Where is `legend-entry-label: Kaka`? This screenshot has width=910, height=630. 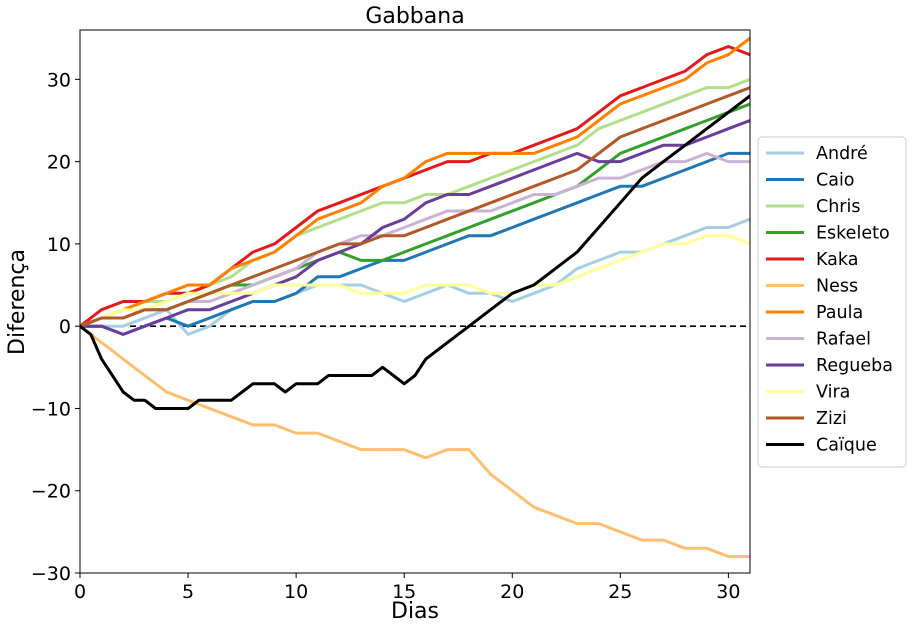 legend-entry-label: Kaka is located at coordinates (837, 260).